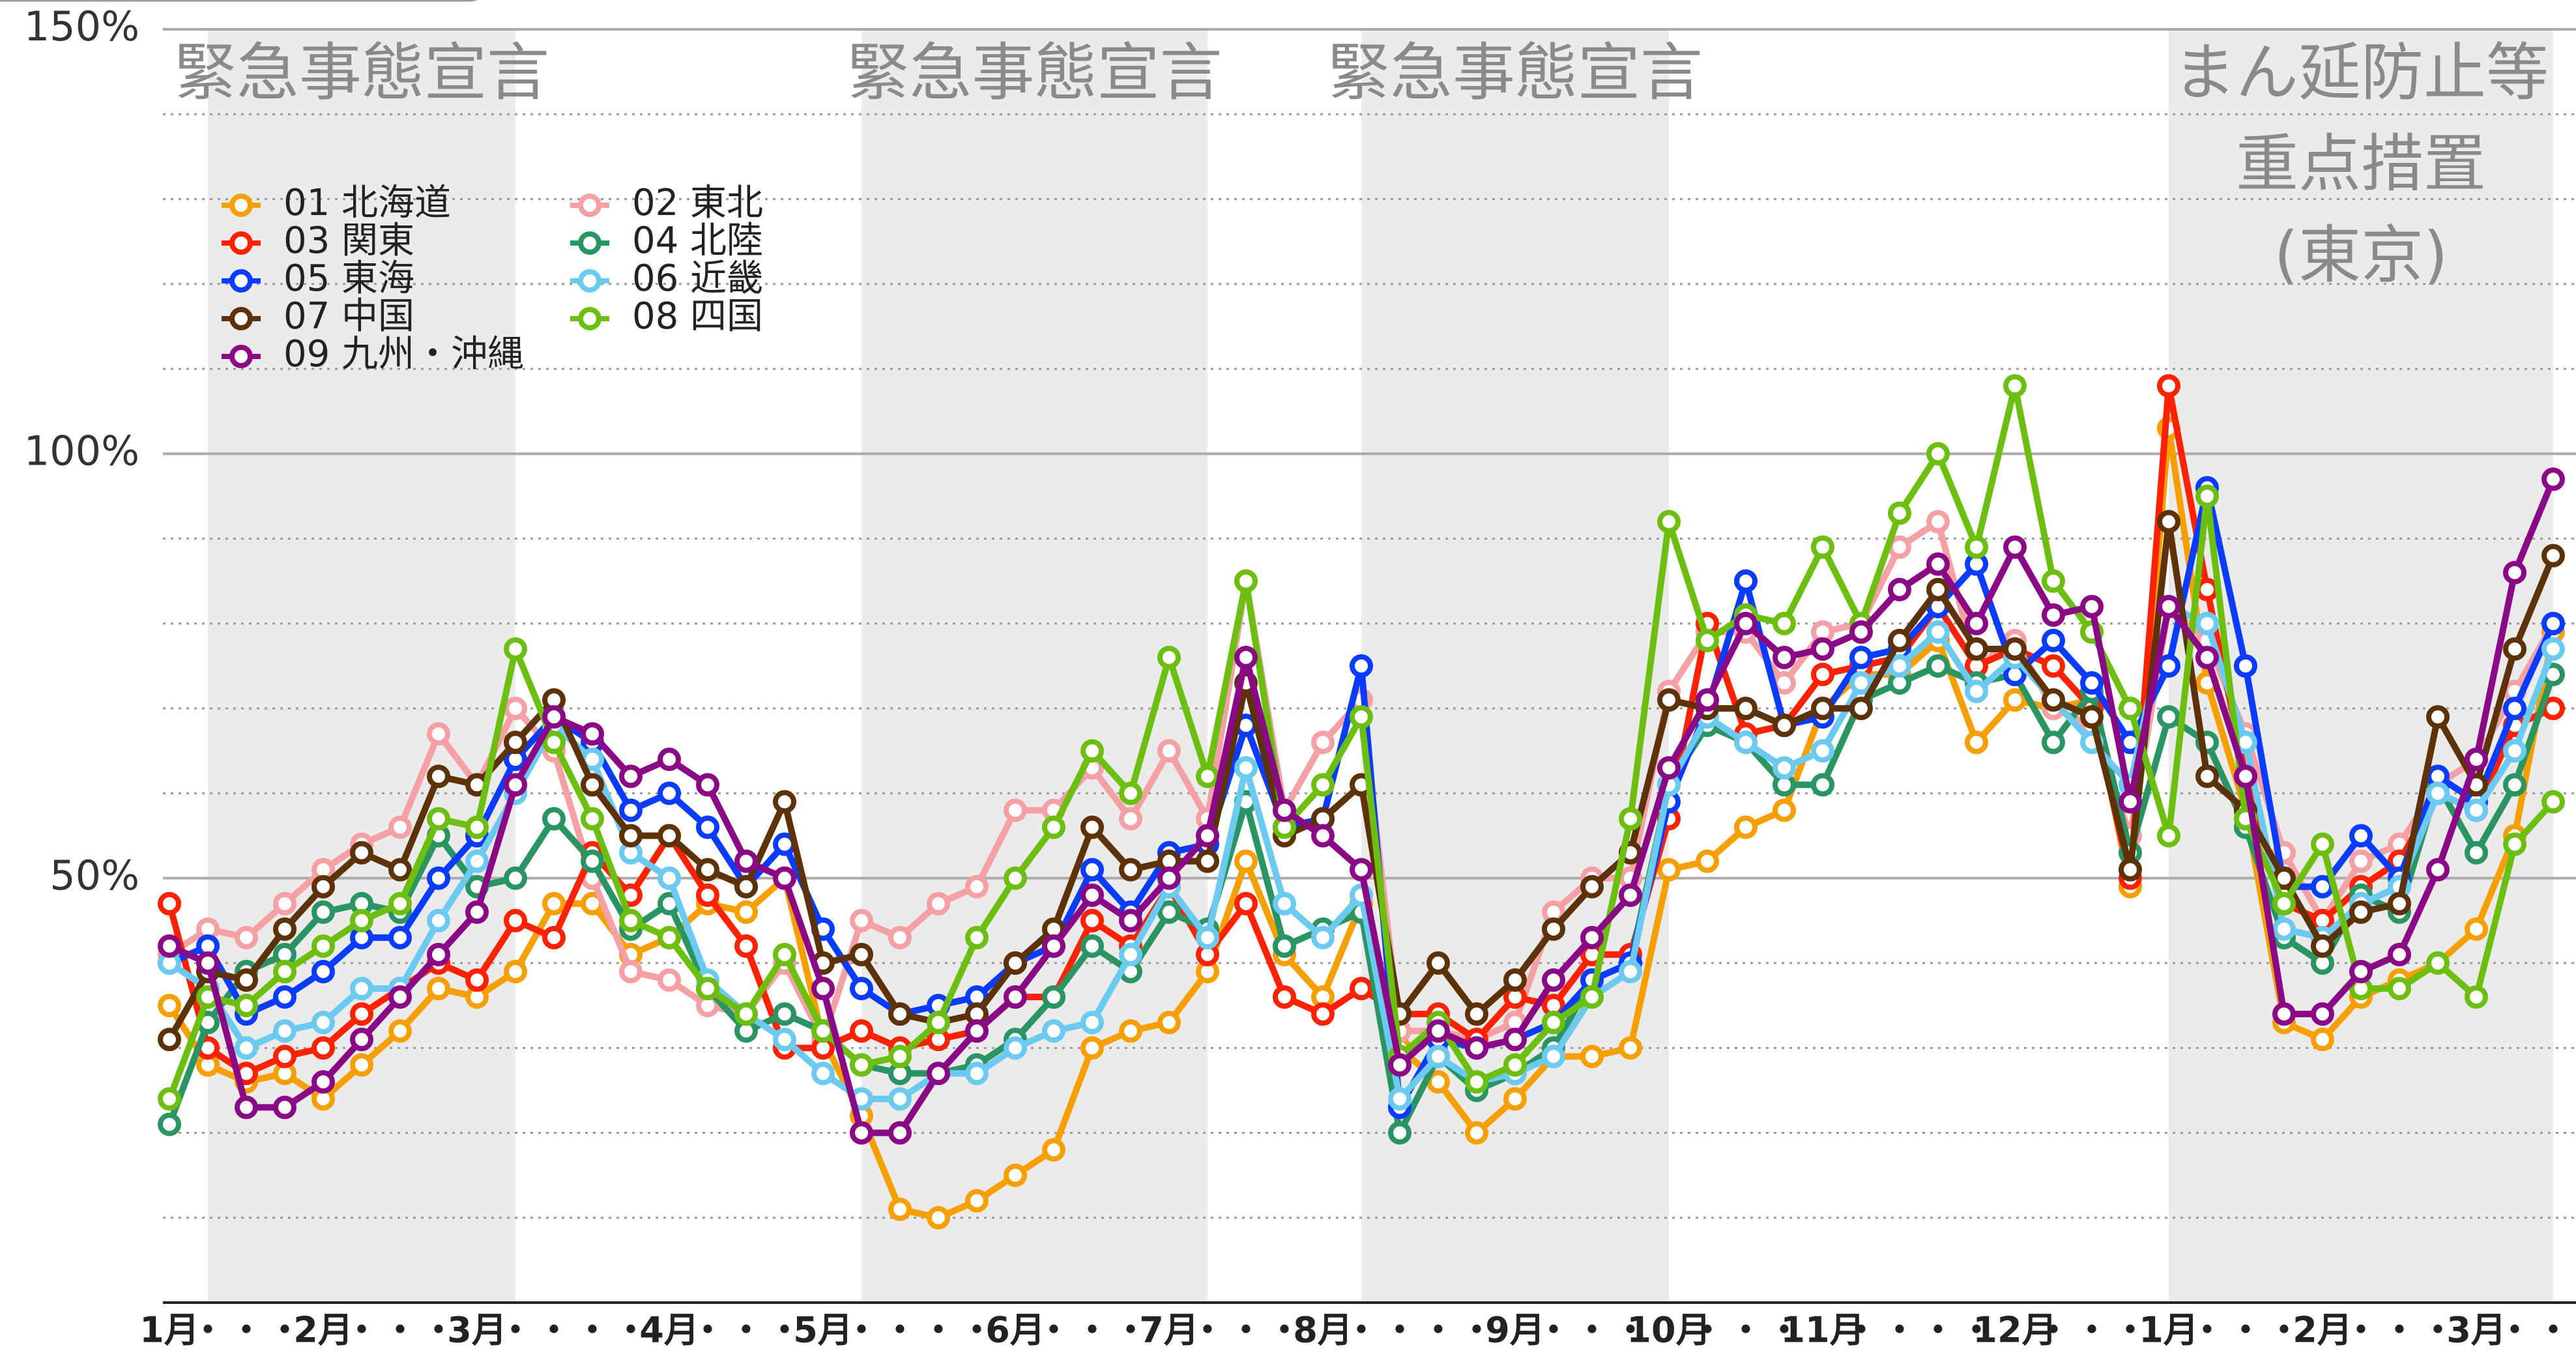 The height and width of the screenshot is (1358, 2576). I want to click on y-tick-label: 150%, so click(81, 26).